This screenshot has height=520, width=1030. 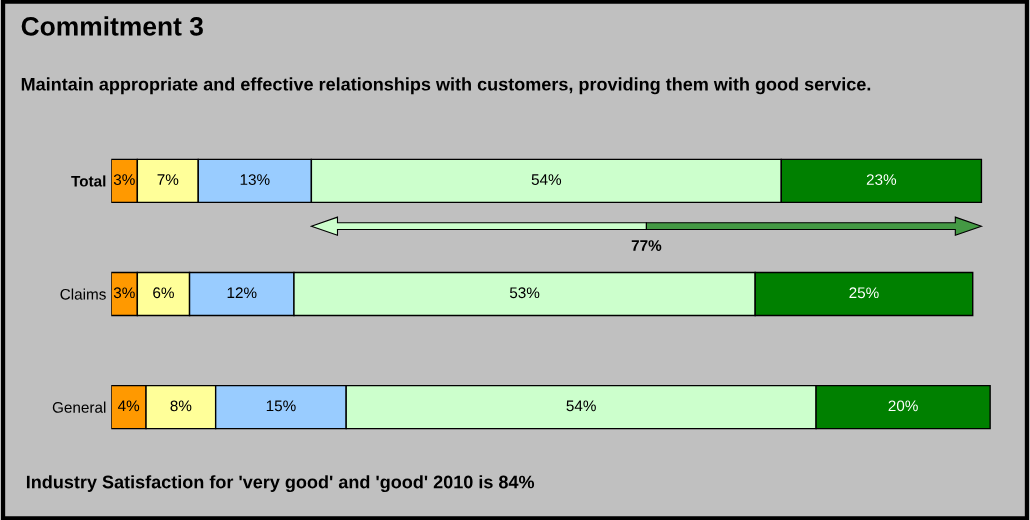 I want to click on chart-title: Commitment 3, so click(x=112, y=26).